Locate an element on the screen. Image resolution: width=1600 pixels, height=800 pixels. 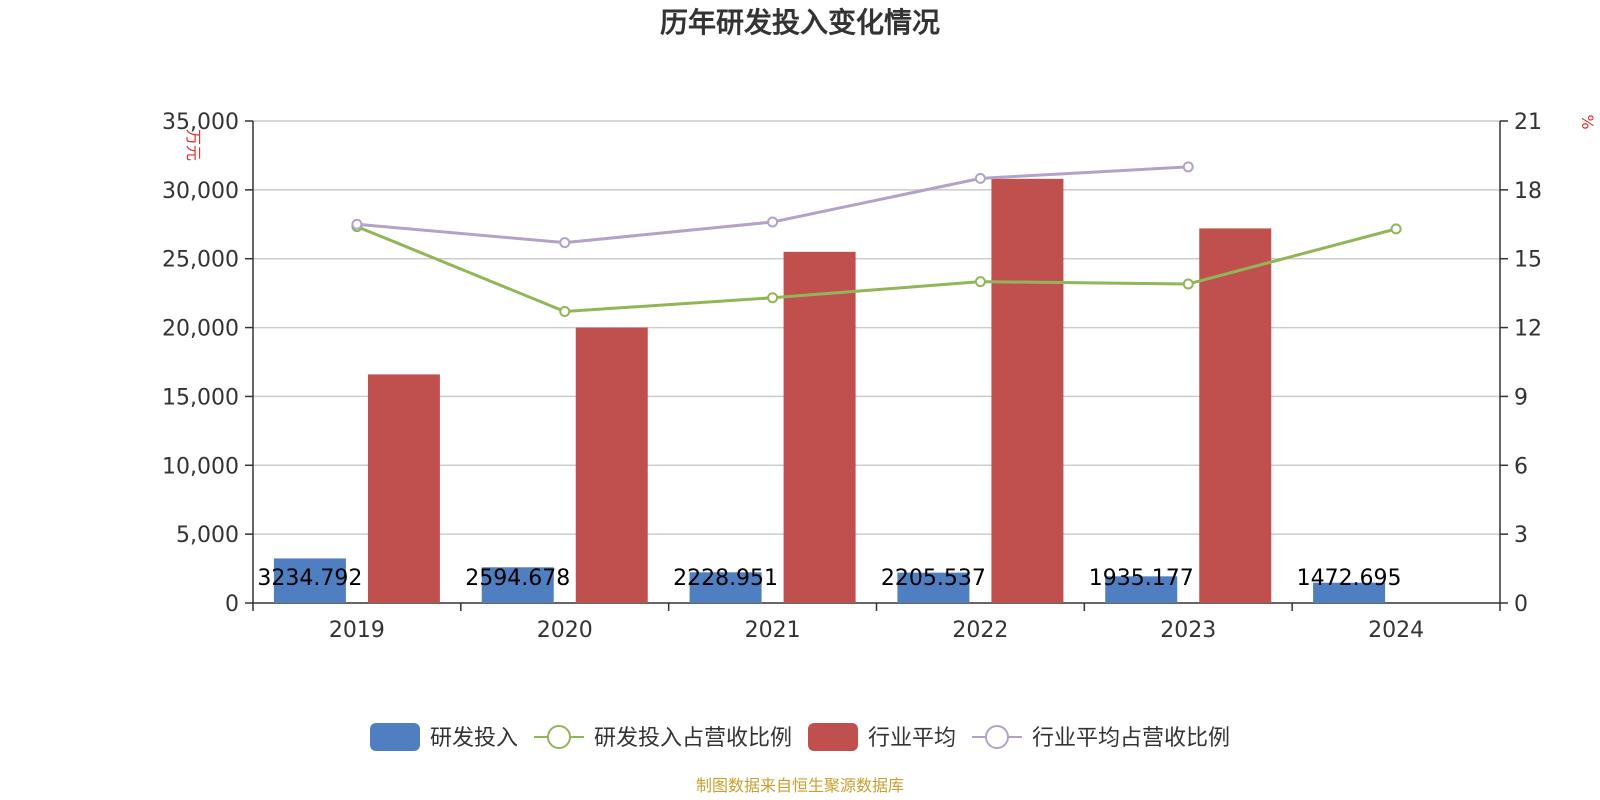
bar-data-label: 3234.792 is located at coordinates (309, 578).